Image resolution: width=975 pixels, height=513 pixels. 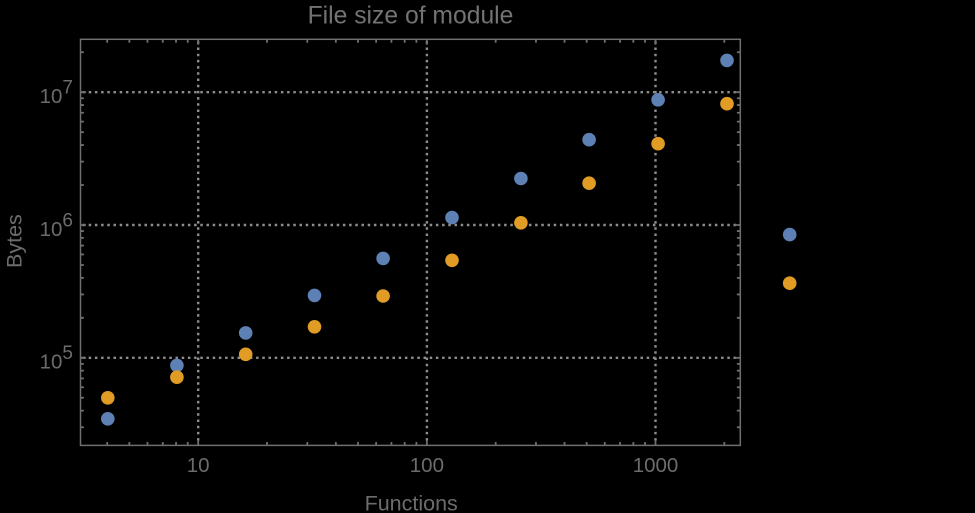 I want to click on svg-text: File size of module, so click(x=411, y=16).